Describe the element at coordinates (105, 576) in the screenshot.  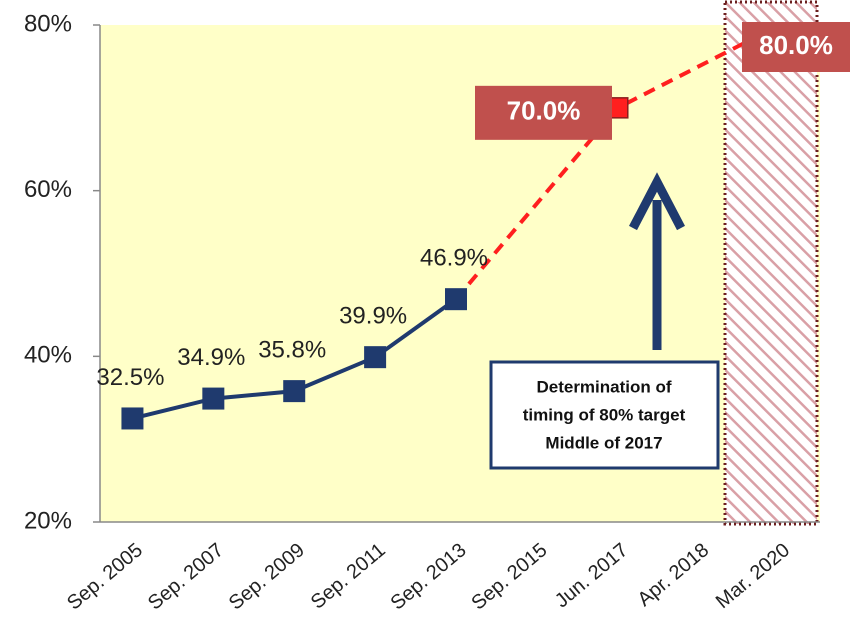
I see `x-tick-label: Sep. 2005` at that location.